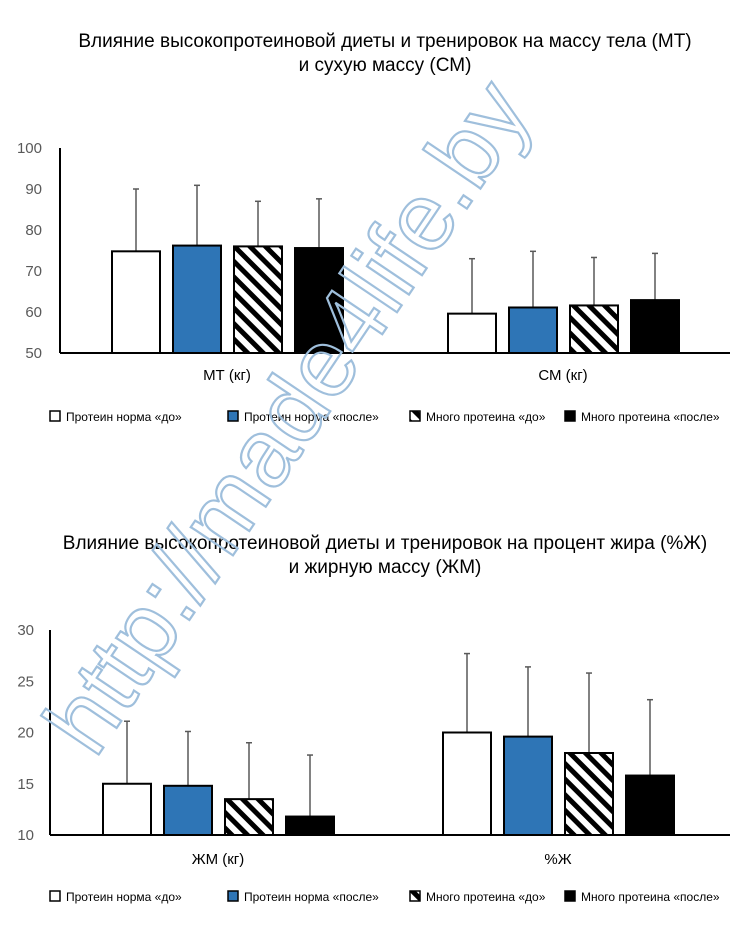  Describe the element at coordinates (562, 375) in the screenshot. I see `category-label: СМ (кг)` at that location.